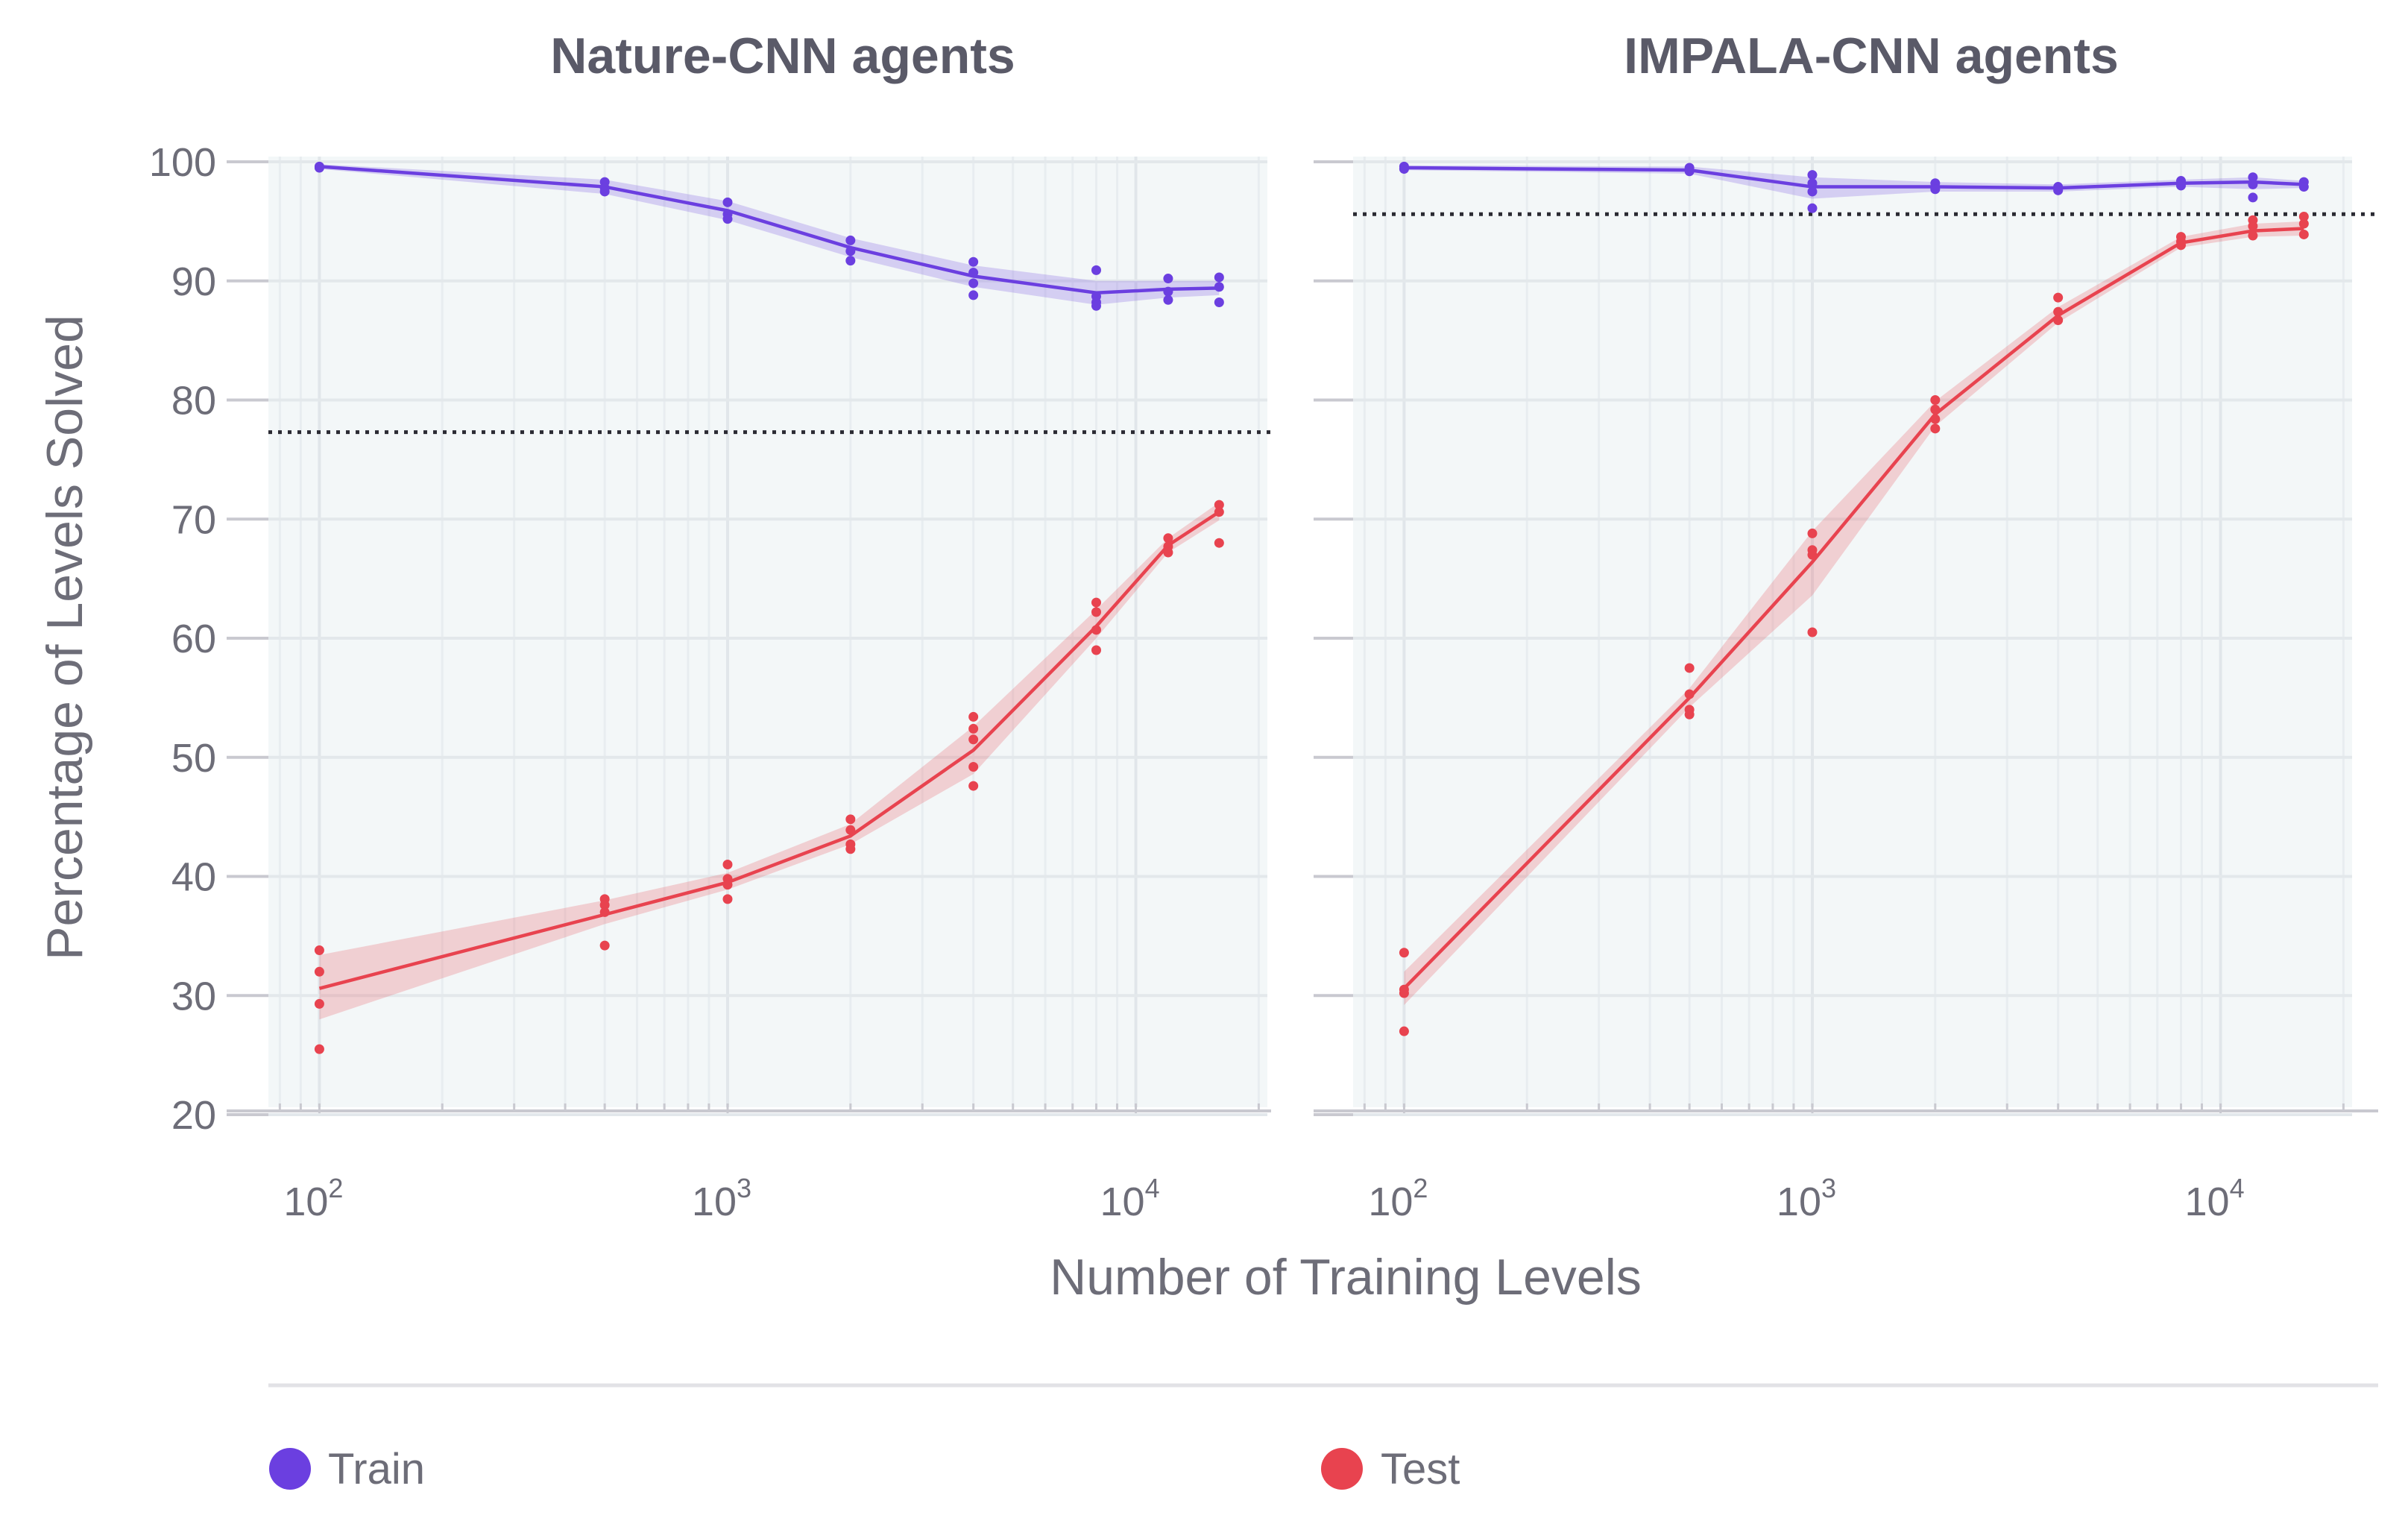  What do you see at coordinates (313, 1198) in the screenshot?
I see `x-tick-label: 10²` at bounding box center [313, 1198].